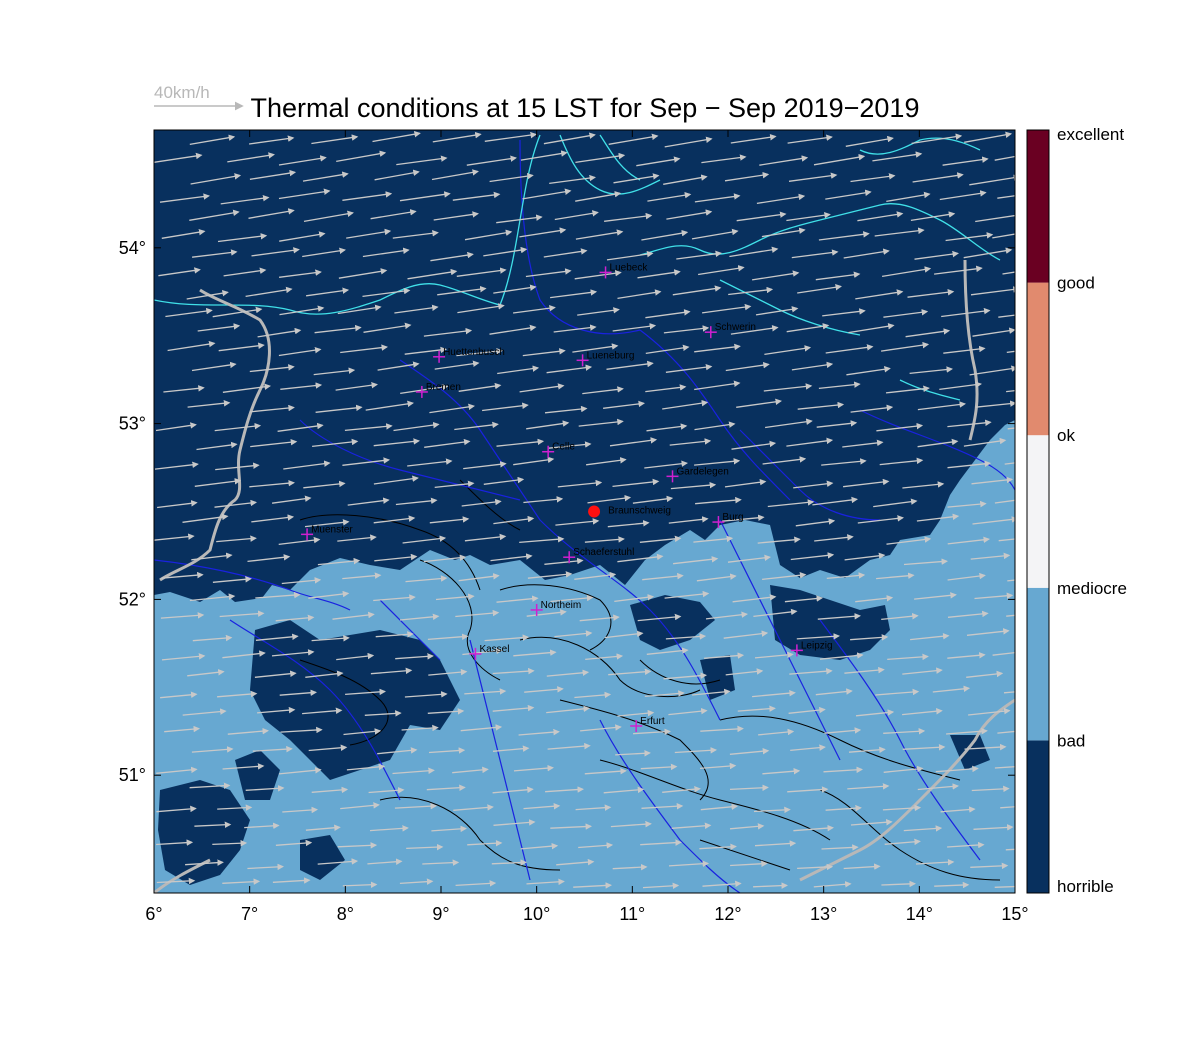 This screenshot has height=1050, width=1200. What do you see at coordinates (629, 511) in the screenshot?
I see `home-site-marker: Braunschweig` at bounding box center [629, 511].